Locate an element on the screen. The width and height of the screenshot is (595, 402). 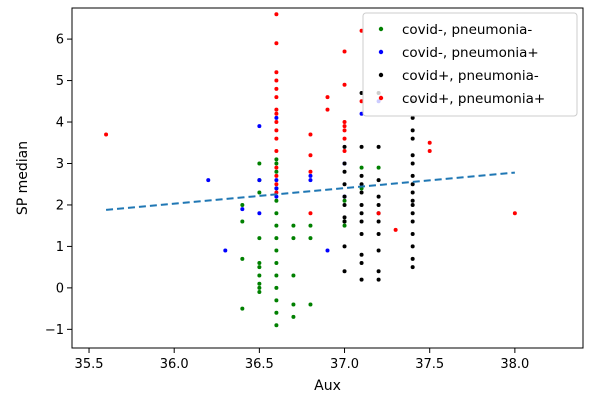
x-tick-label: 35.5 is located at coordinates (89, 364).